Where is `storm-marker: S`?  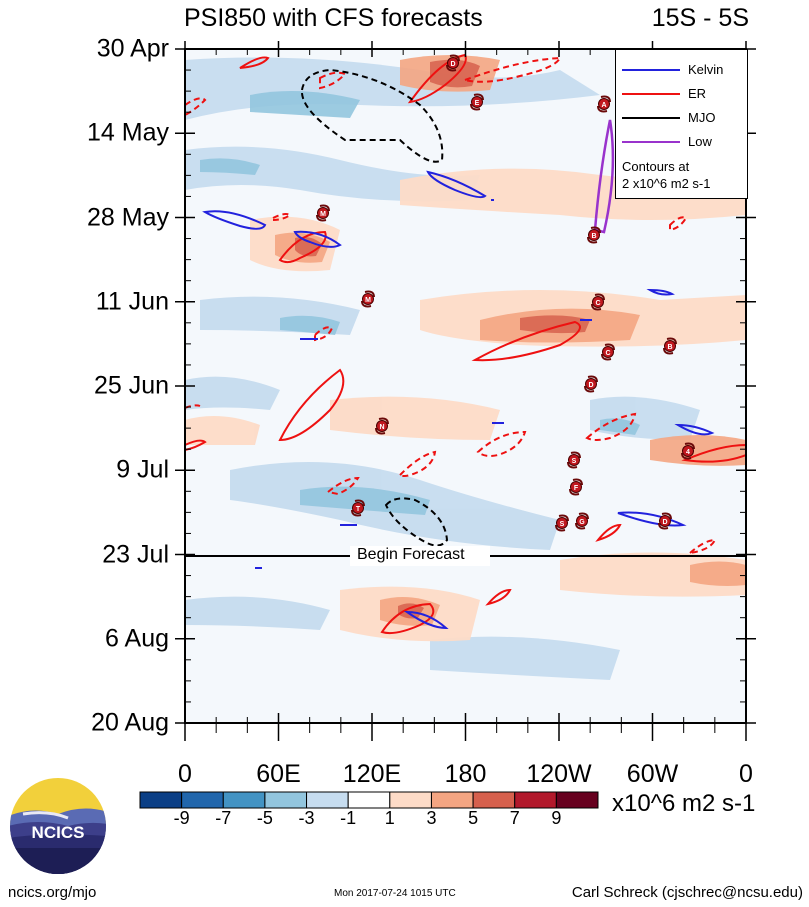 storm-marker: S is located at coordinates (574, 460).